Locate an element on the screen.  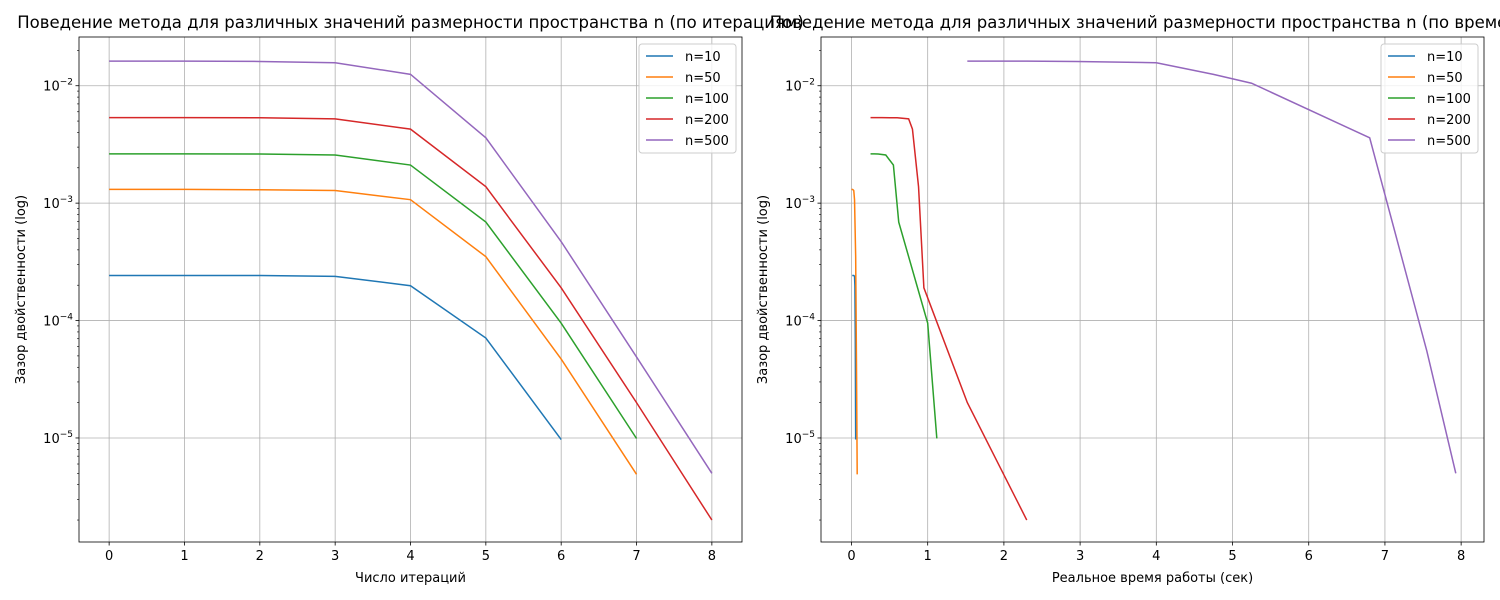
series-line-n=200 is located at coordinates (949, 318).